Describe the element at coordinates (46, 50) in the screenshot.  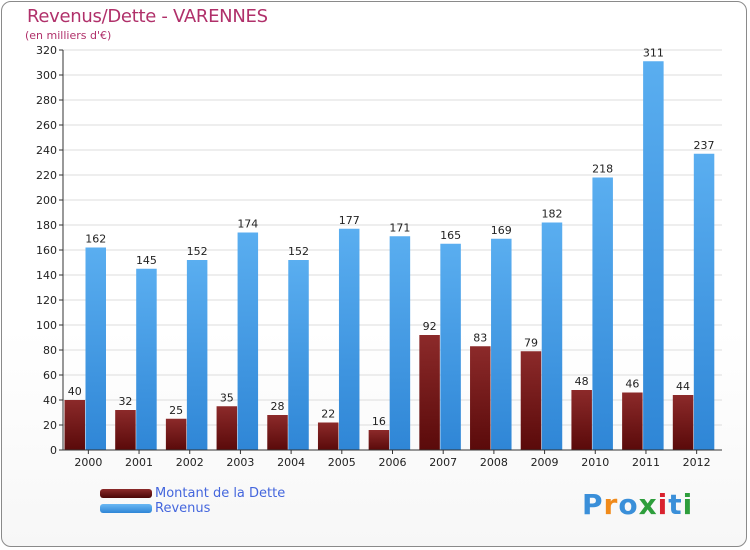
I see `y-tick-label: 320` at that location.